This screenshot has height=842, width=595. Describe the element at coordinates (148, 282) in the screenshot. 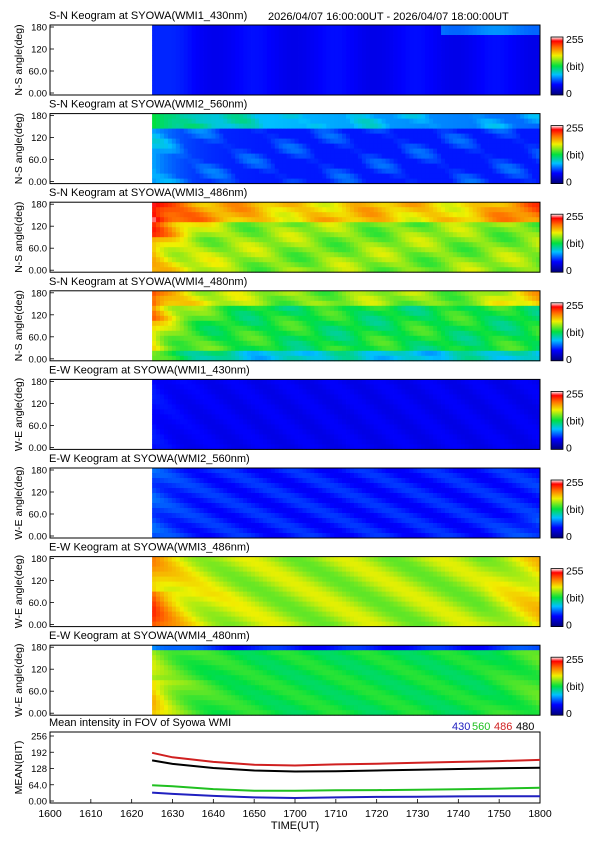

I see `keogram-title: S-N Keogram at SYOWA(WMI4_480nm)` at that location.